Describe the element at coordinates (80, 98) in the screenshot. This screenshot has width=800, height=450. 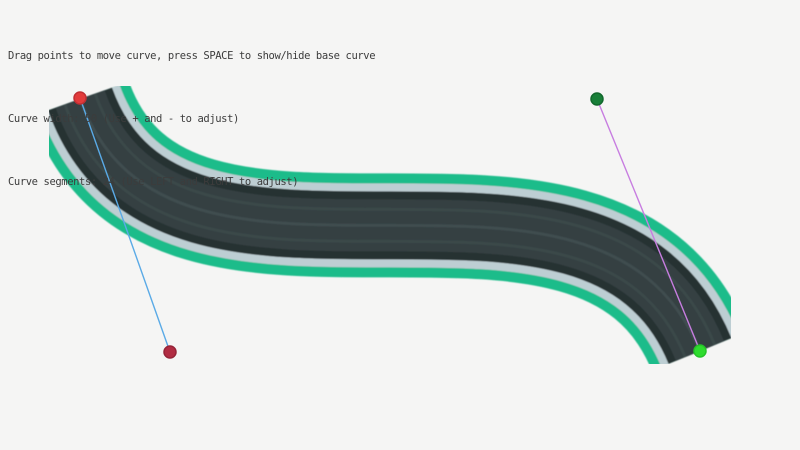
I see `start-anchor-point` at that location.